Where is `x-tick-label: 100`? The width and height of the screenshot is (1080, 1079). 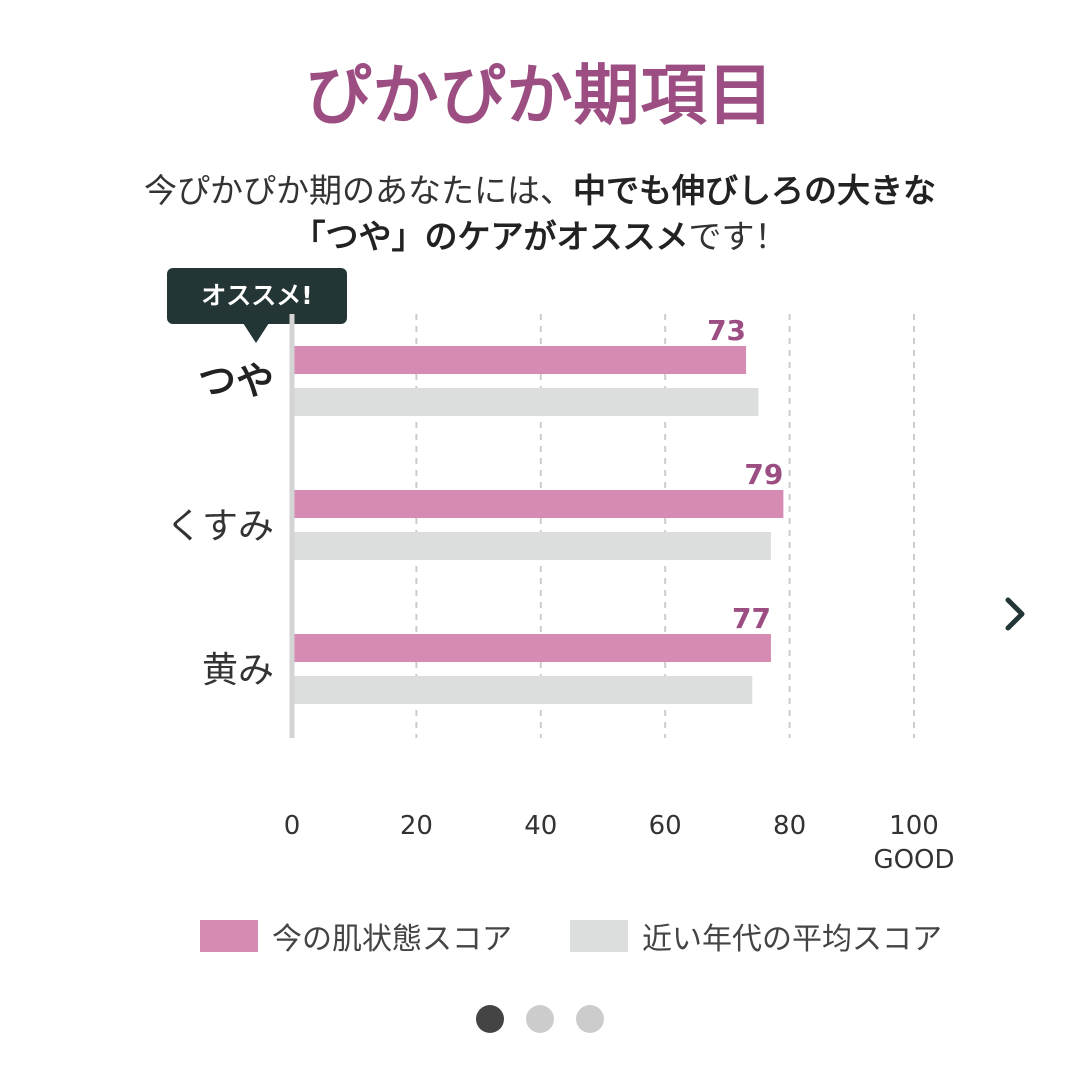
x-tick-label: 100 is located at coordinates (914, 826).